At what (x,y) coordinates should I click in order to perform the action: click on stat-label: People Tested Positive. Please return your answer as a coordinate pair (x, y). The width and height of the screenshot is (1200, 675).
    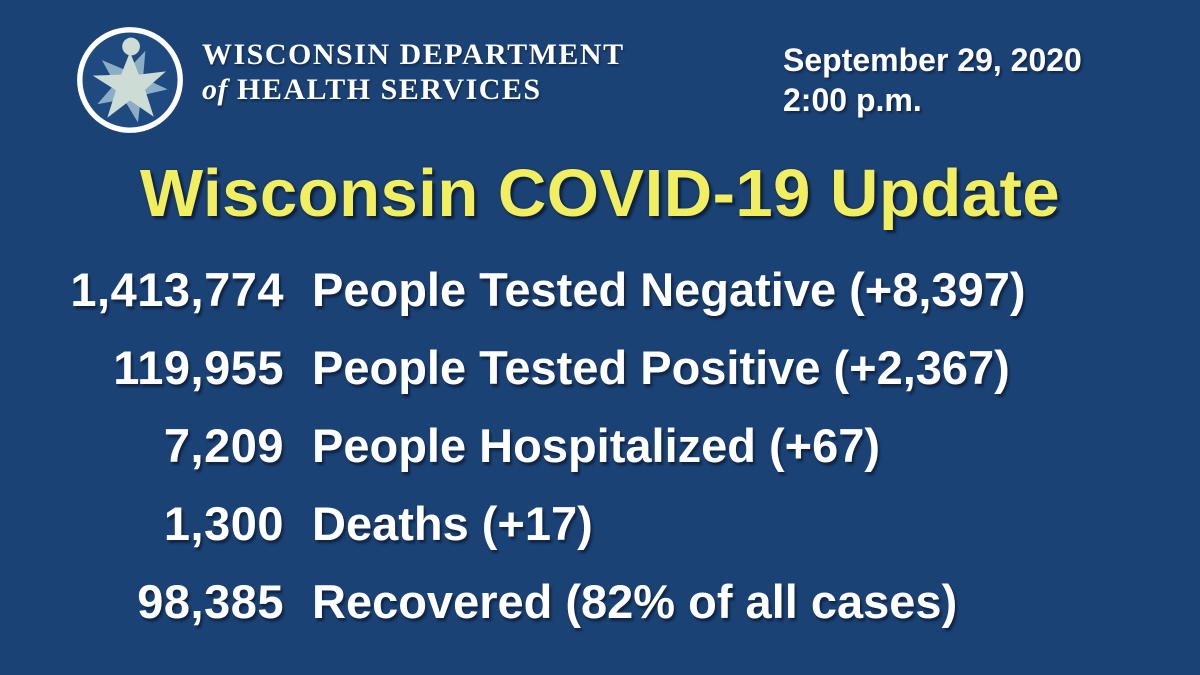
    Looking at the image, I should click on (566, 367).